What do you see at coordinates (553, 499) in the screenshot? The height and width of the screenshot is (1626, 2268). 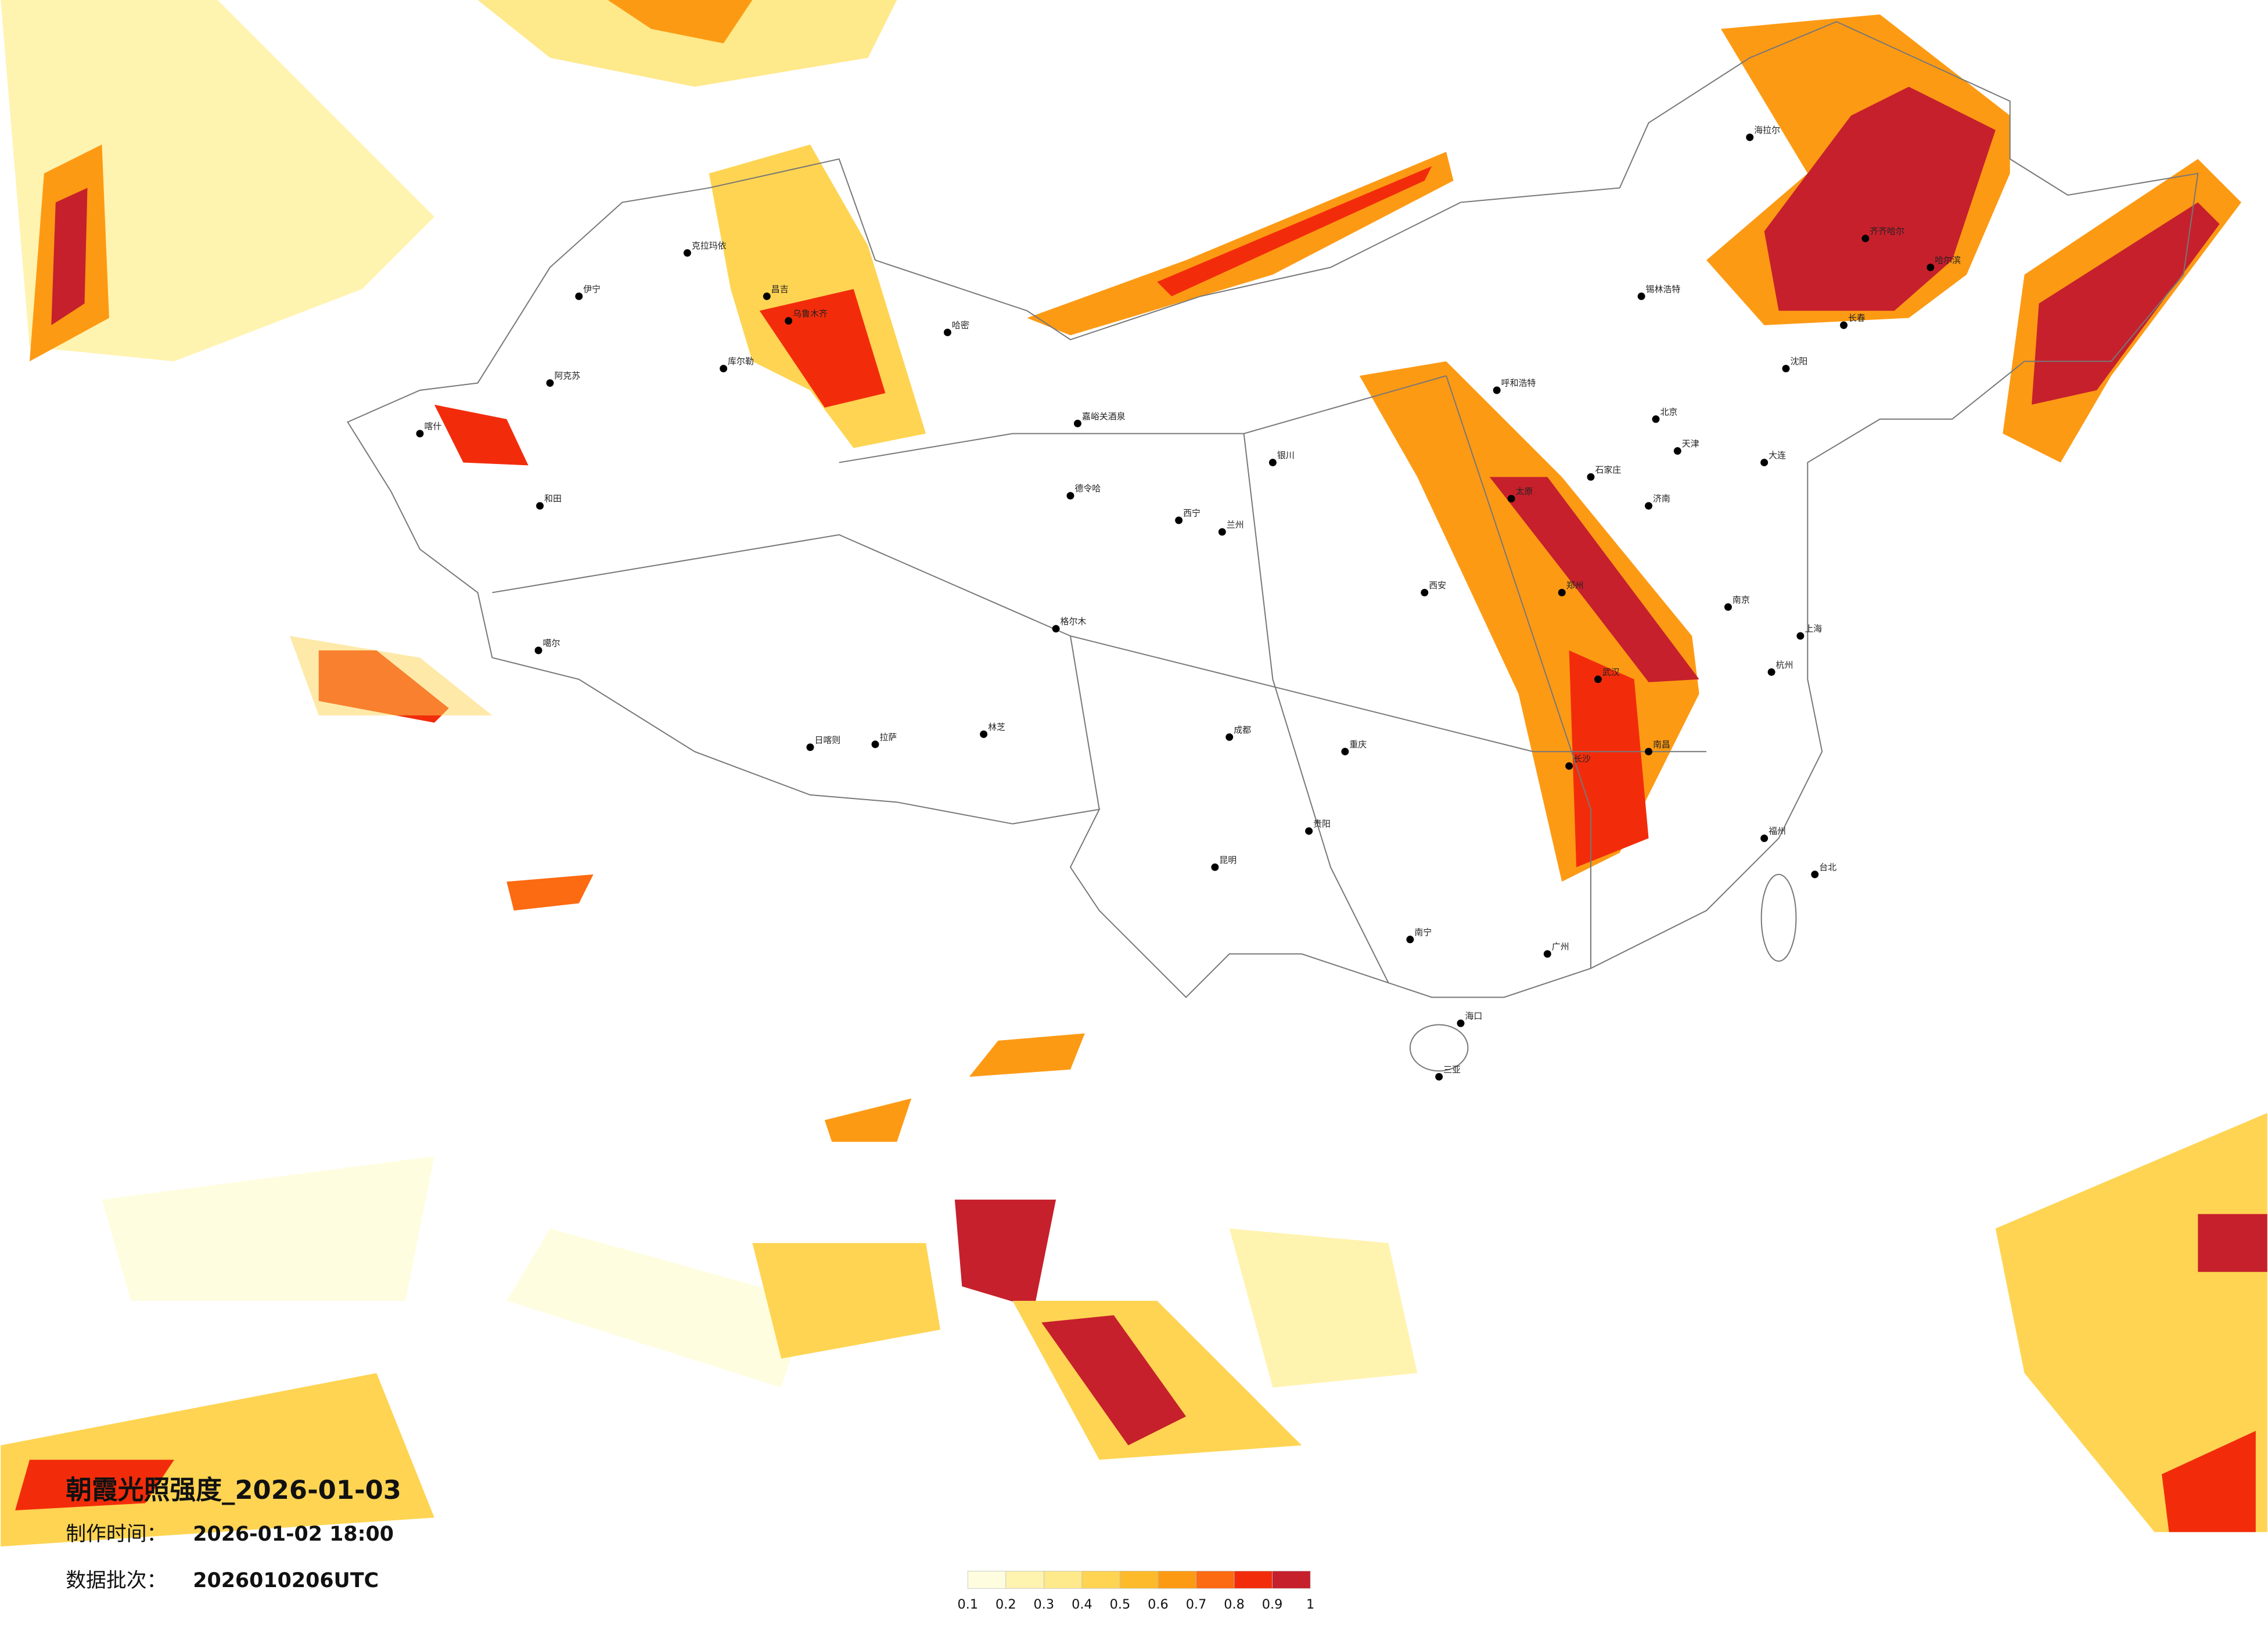 I see `city-label: 和田` at bounding box center [553, 499].